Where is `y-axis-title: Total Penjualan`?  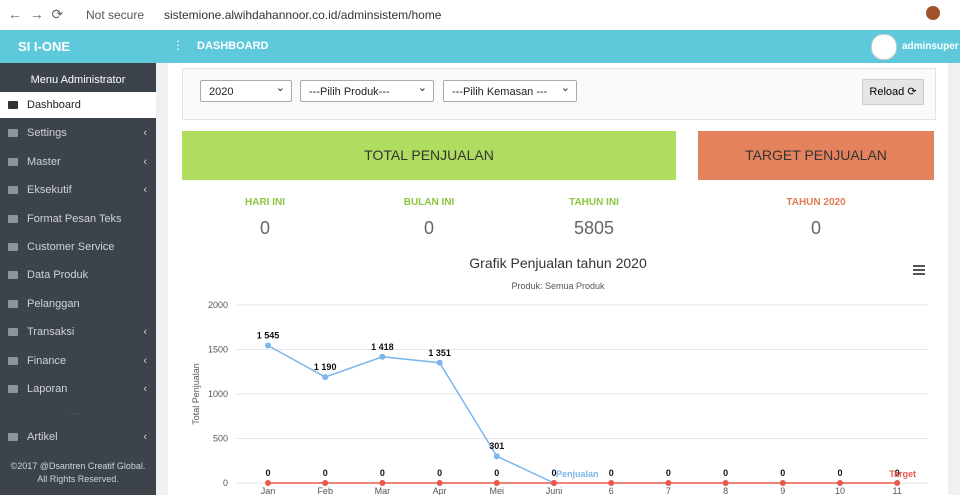
y-axis-title: Total Penjualan is located at coordinates (196, 394).